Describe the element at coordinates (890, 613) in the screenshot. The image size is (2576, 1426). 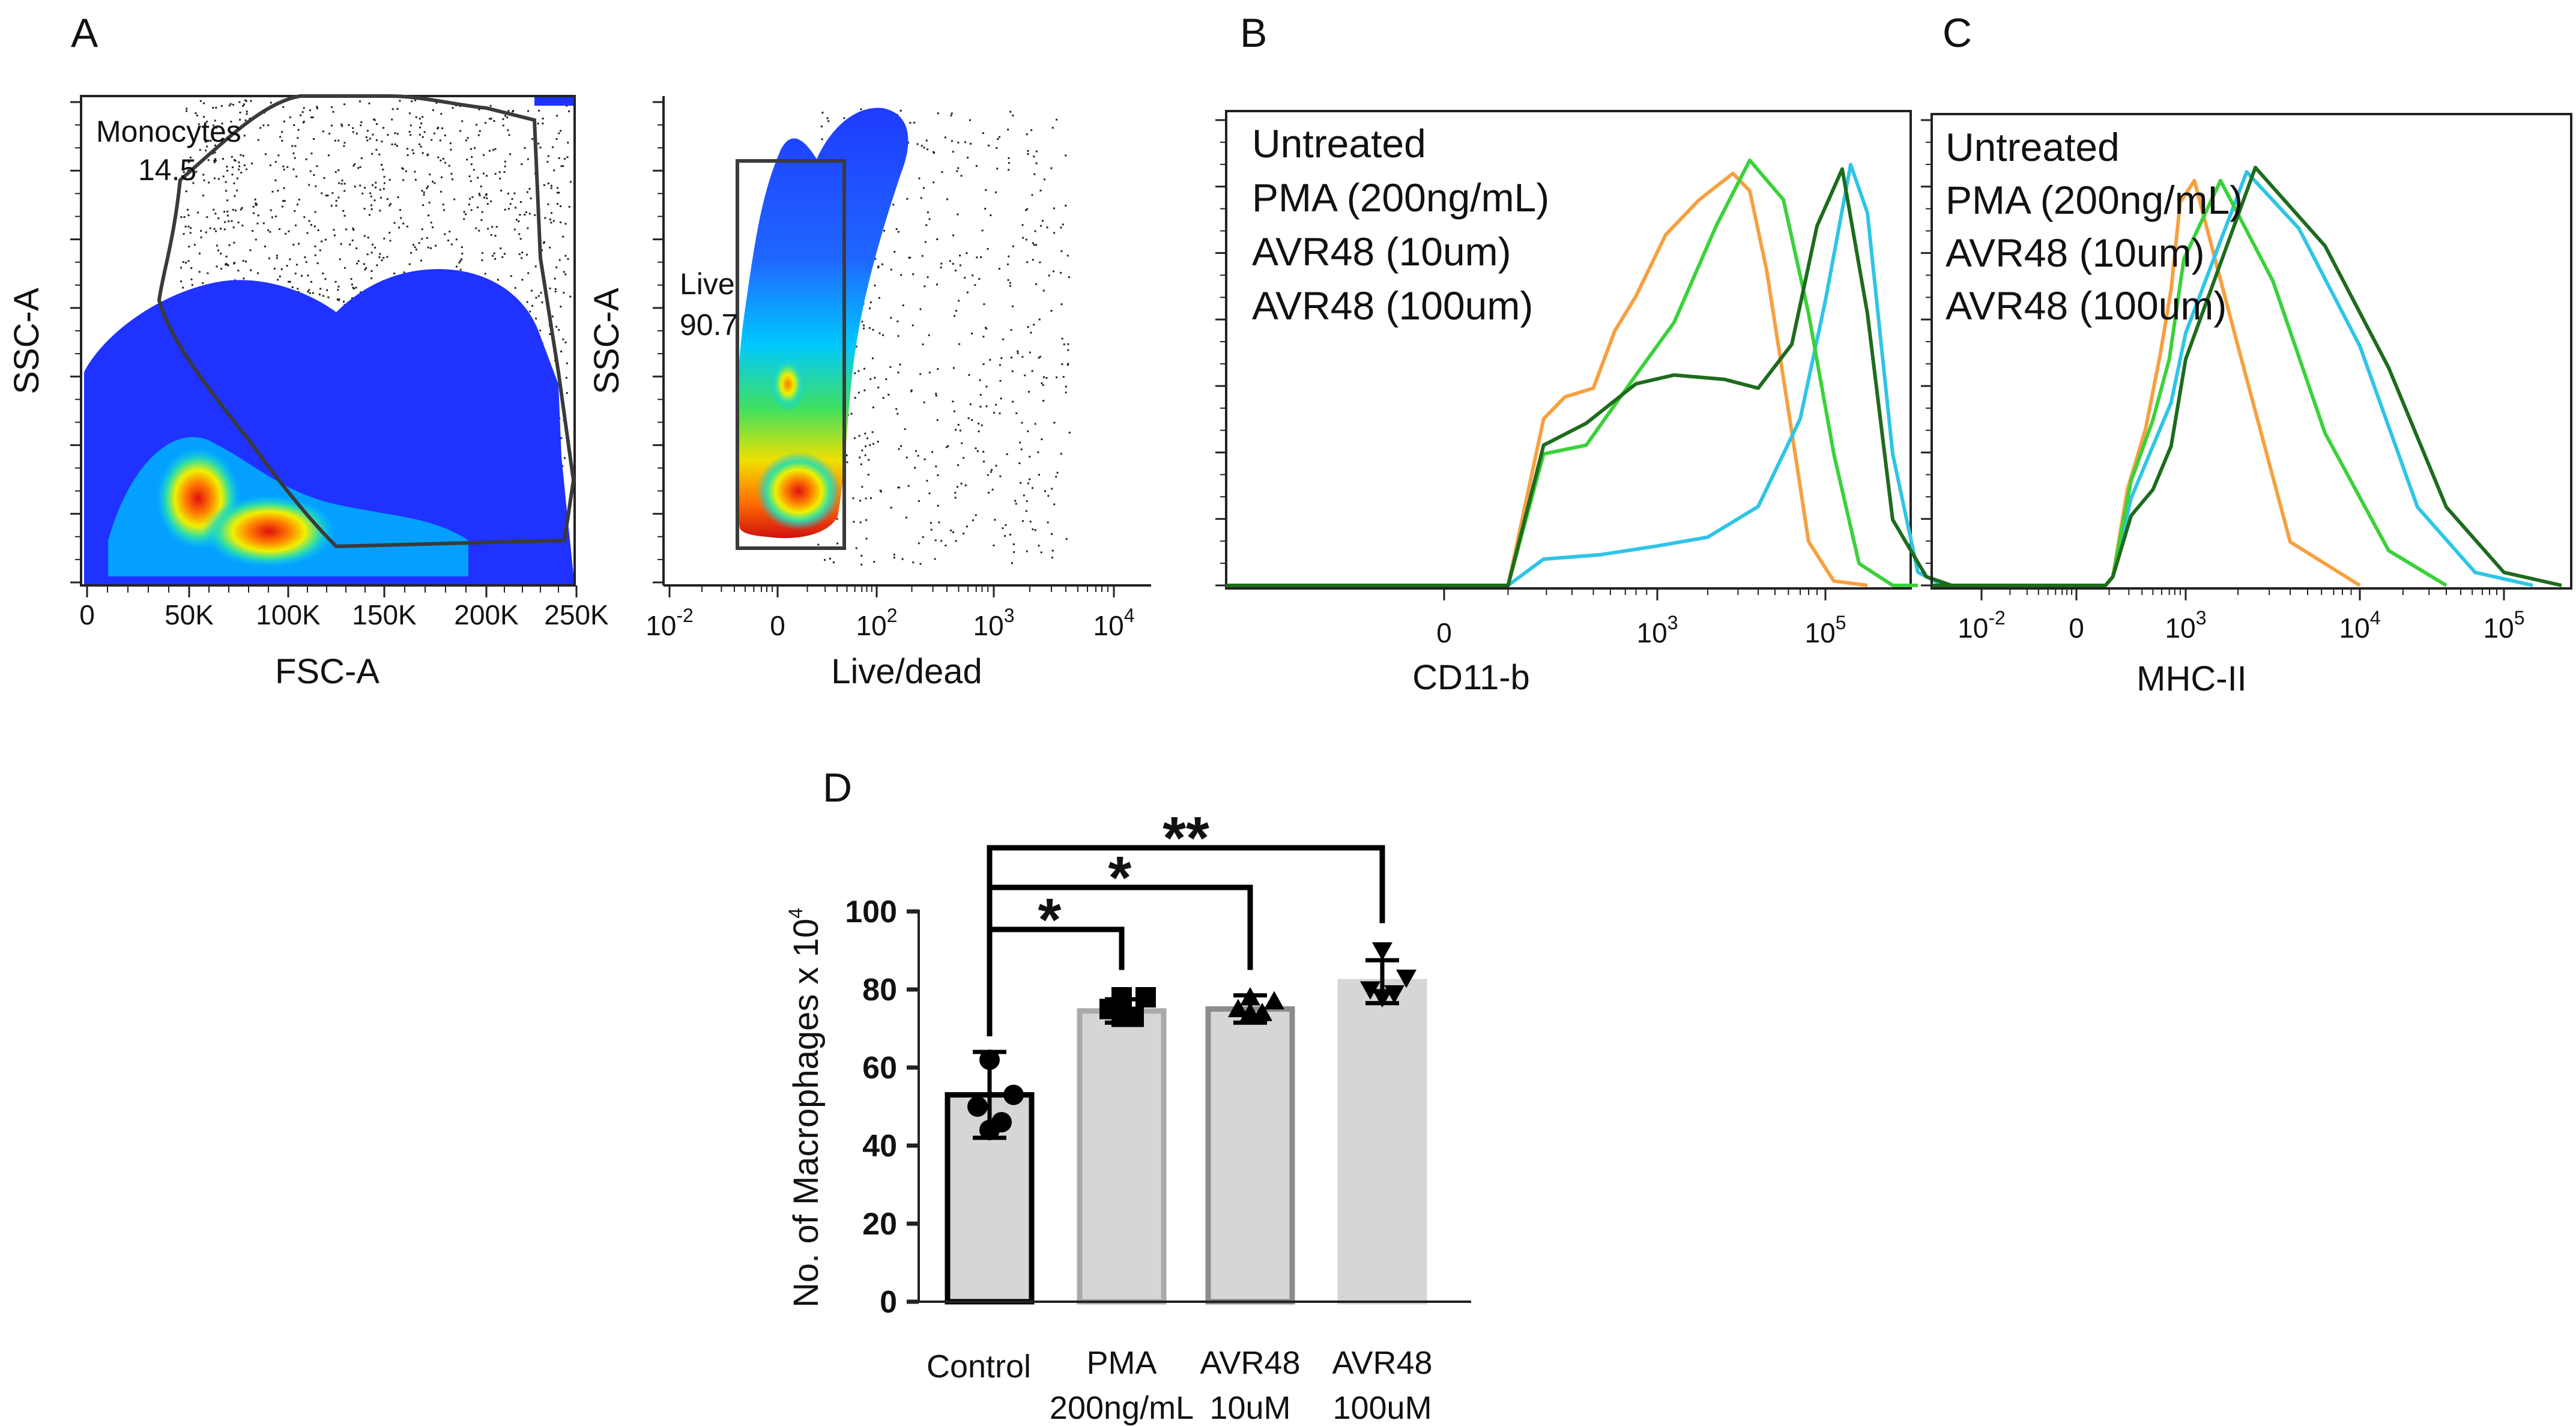
I see `x-ticks-a2: 10-2 0 102 103 104` at that location.